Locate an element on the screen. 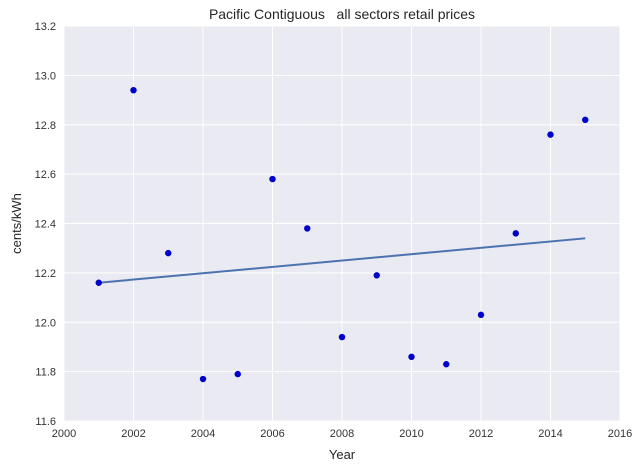 The height and width of the screenshot is (472, 643). y-tick-label: 12.8 is located at coordinates (45, 126).